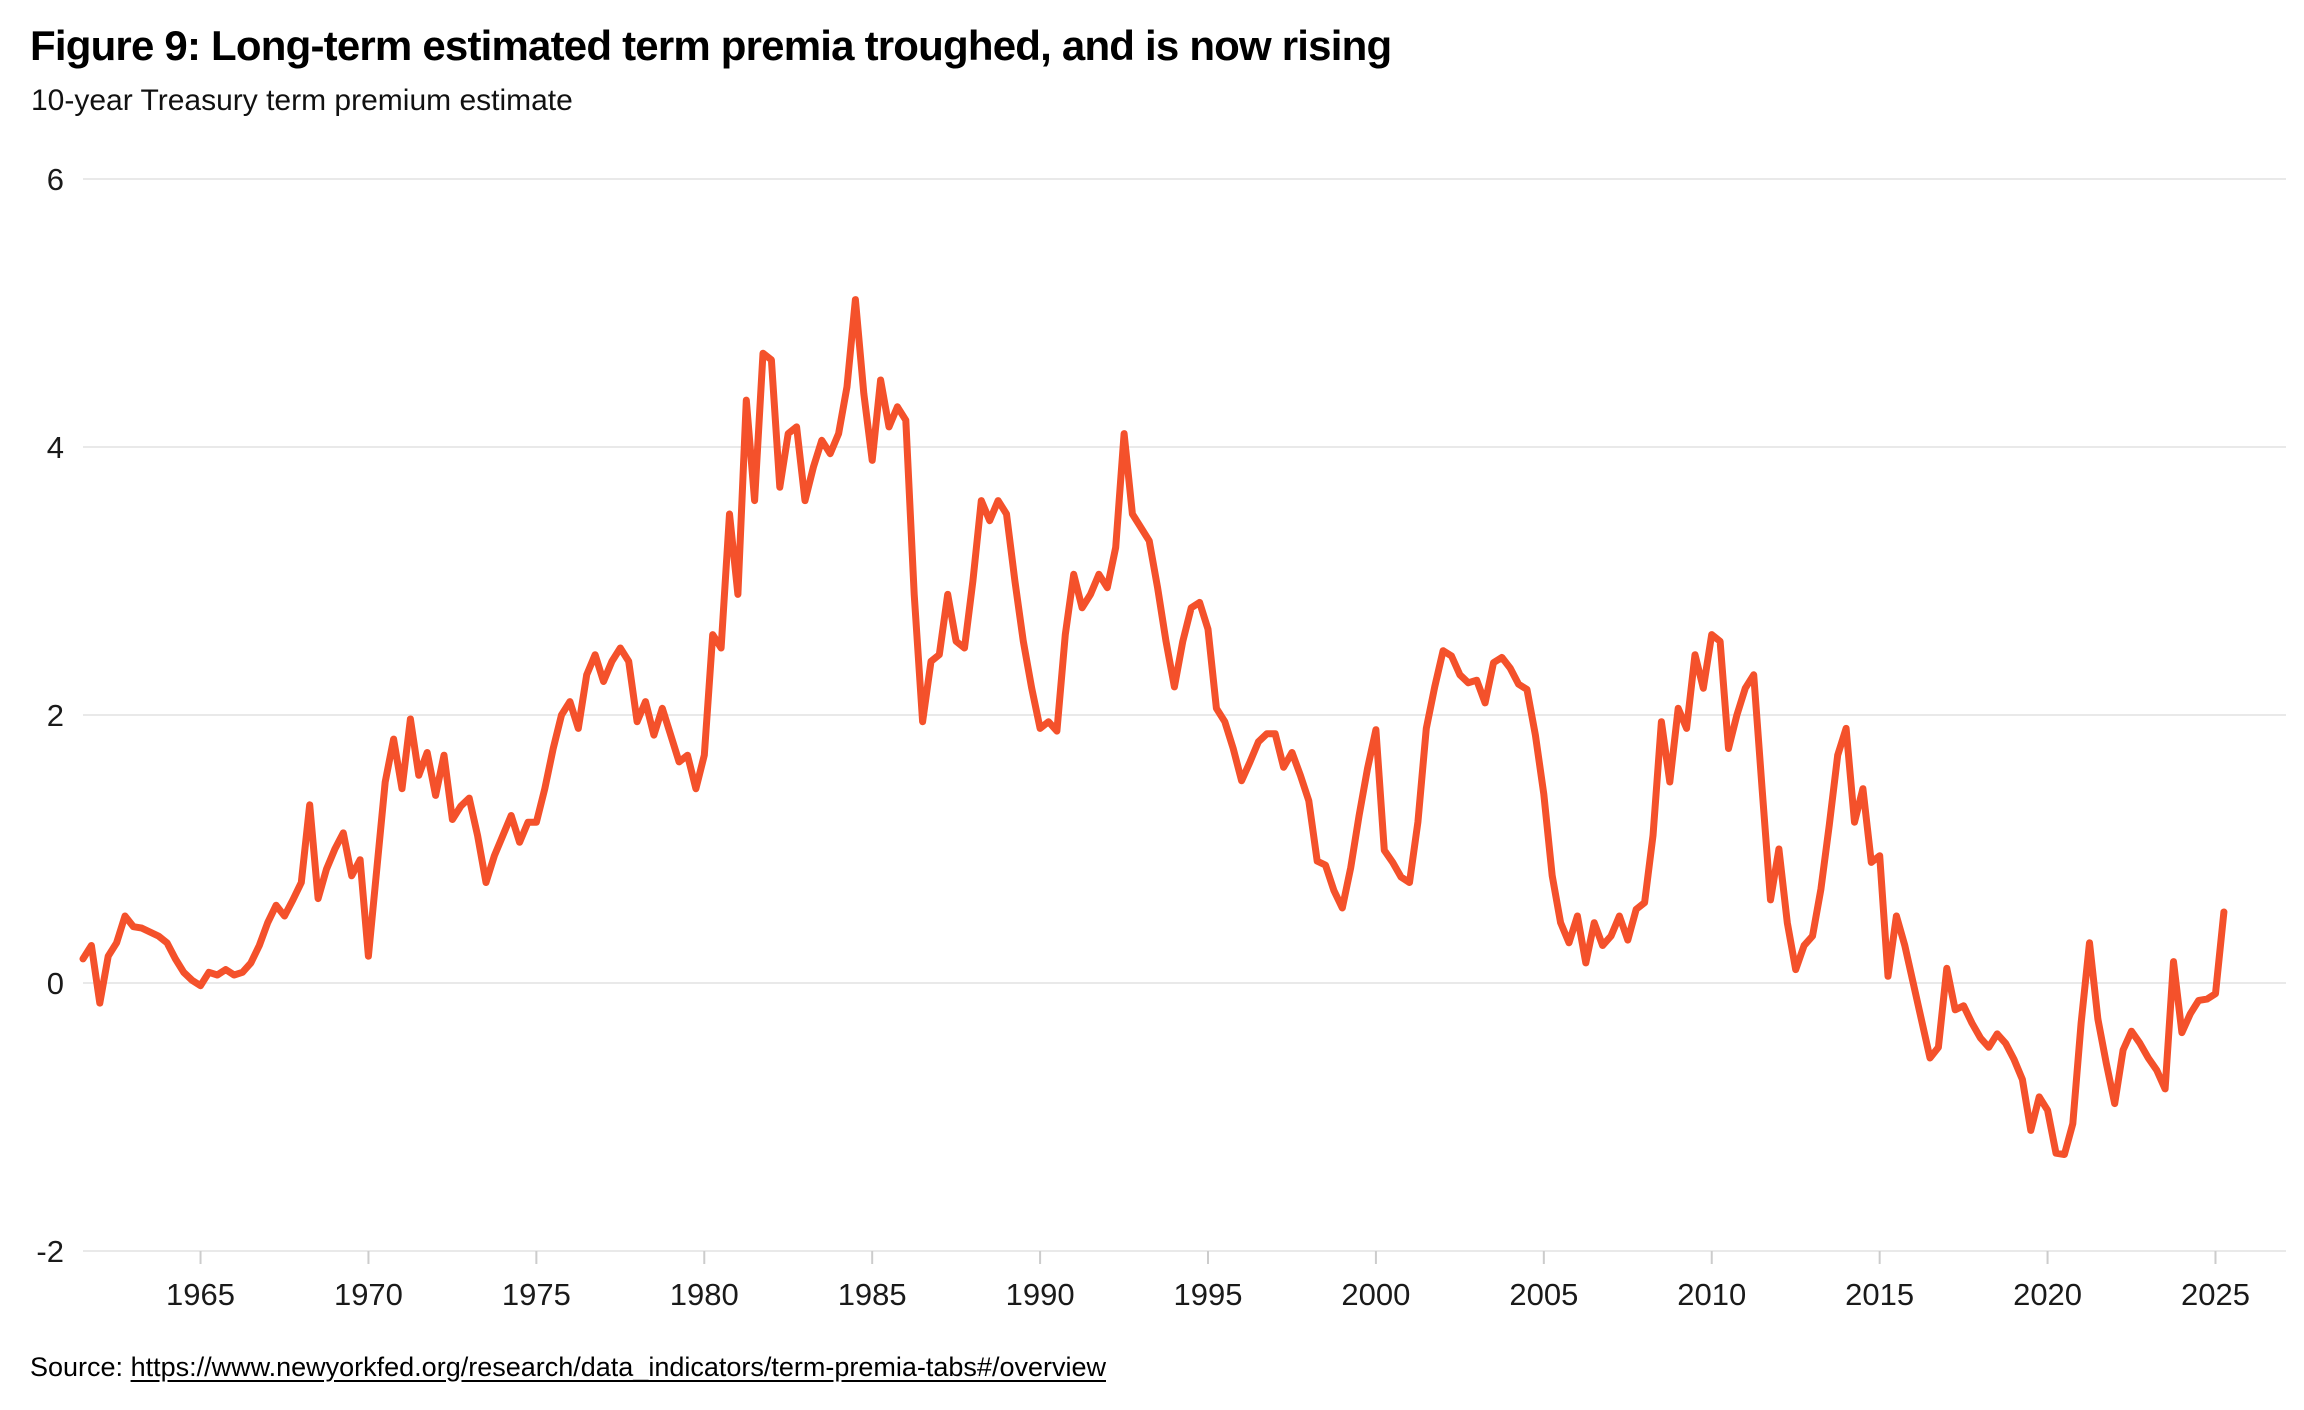 Image resolution: width=2304 pixels, height=1410 pixels. Describe the element at coordinates (55, 983) in the screenshot. I see `y-axis-label: 0` at that location.